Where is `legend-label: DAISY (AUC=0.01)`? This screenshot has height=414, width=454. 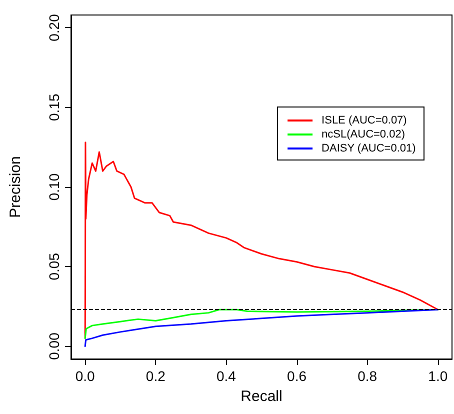
legend-label: DAISY (AUC=0.01) is located at coordinates (369, 148).